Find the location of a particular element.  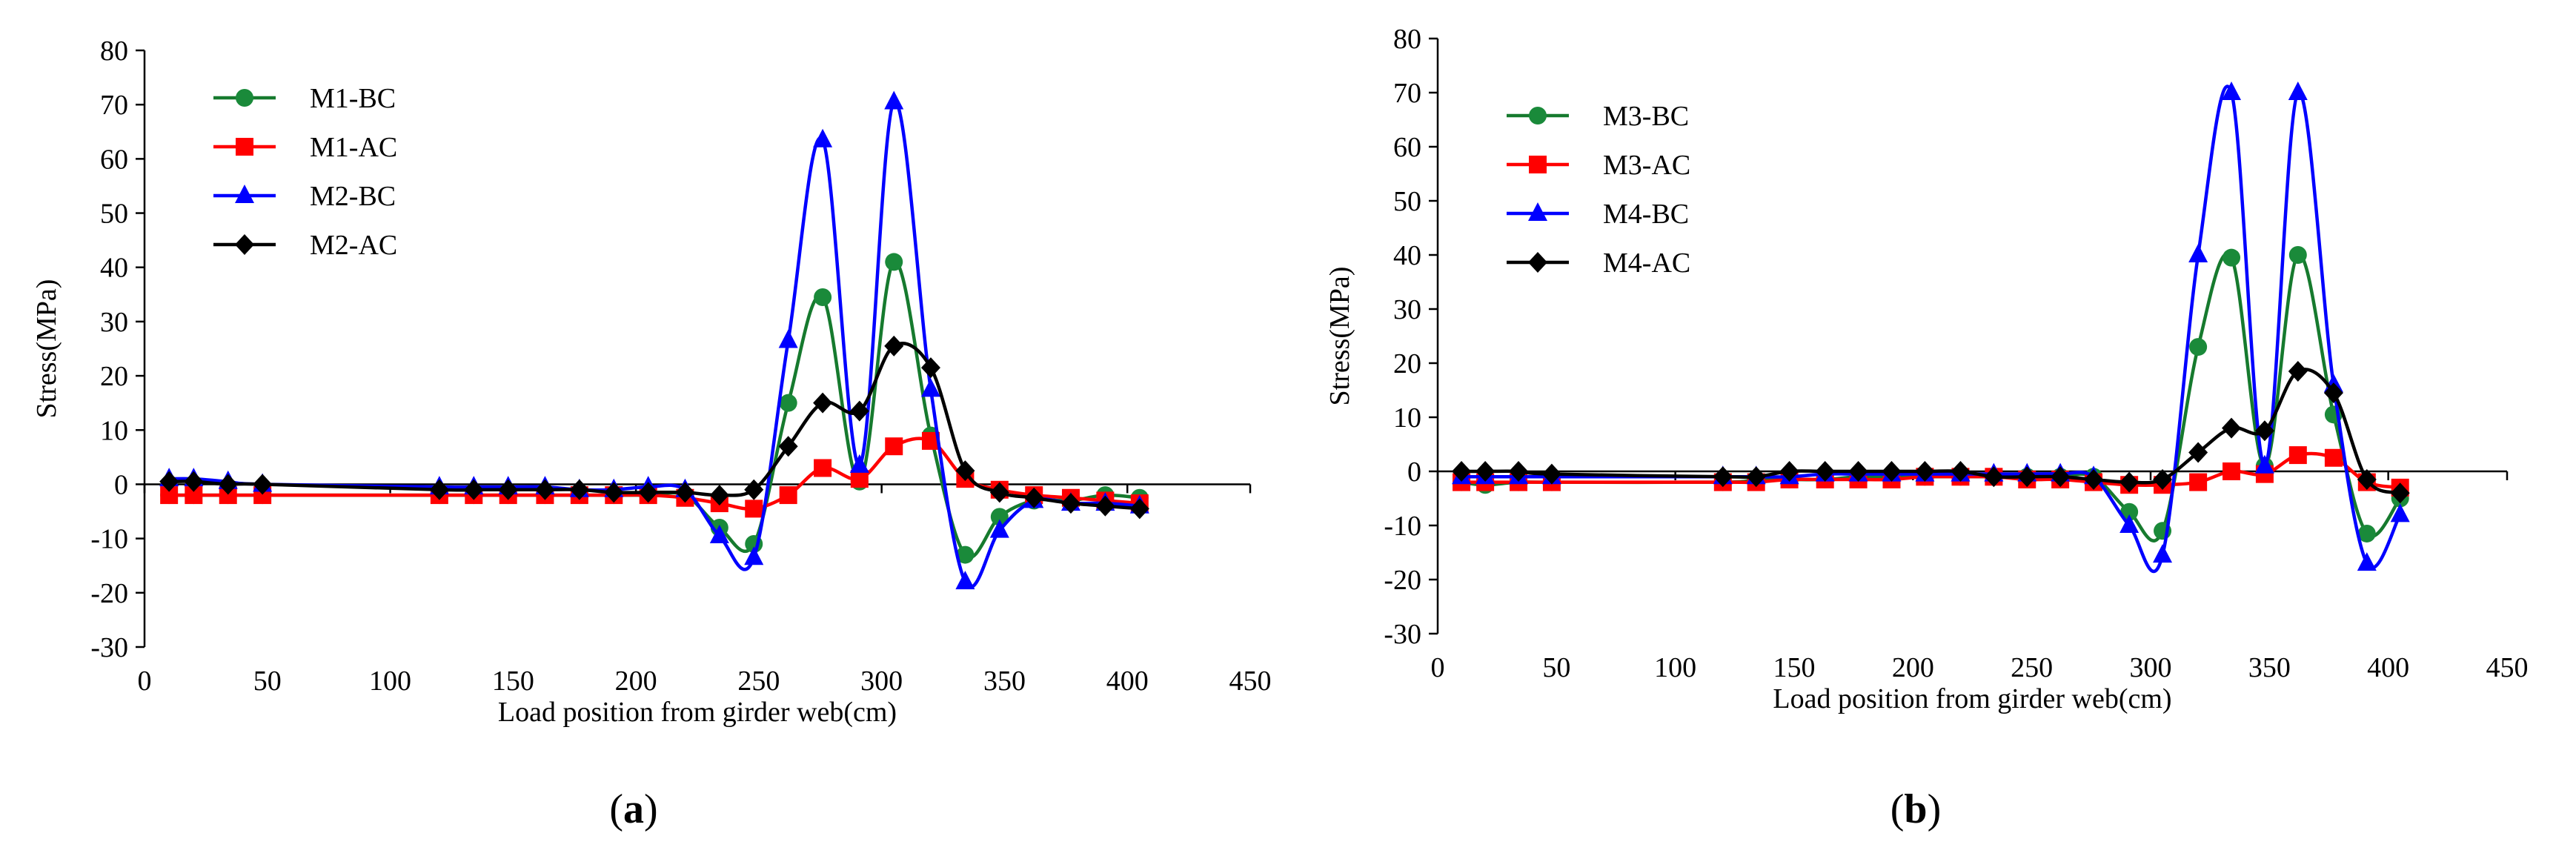

panel-label: (a) is located at coordinates (633, 809).